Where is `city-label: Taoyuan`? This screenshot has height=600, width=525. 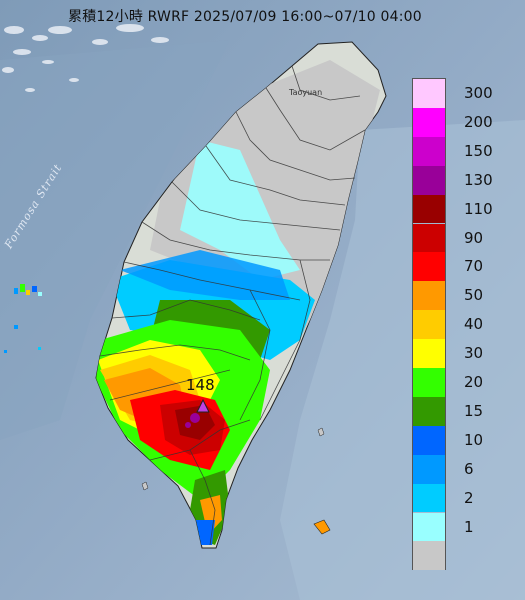
city-label: Taoyuan is located at coordinates (306, 92).